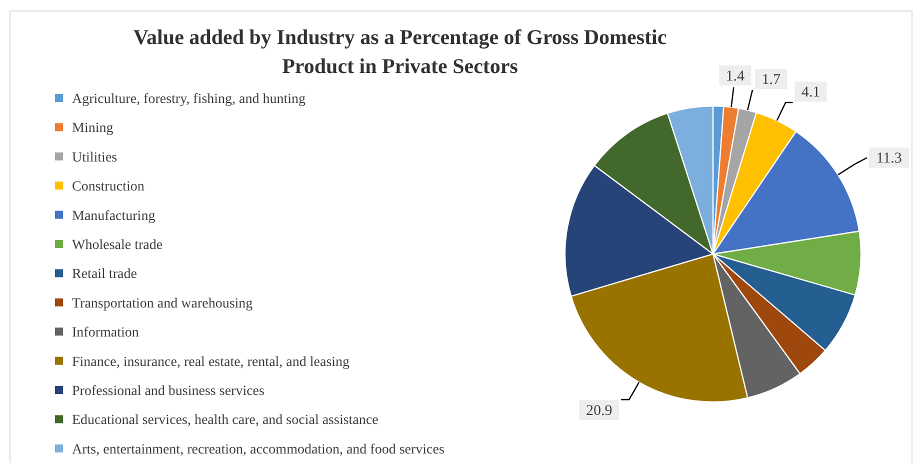  Describe the element at coordinates (211, 362) in the screenshot. I see `legend-label: Finance, insurance, real estate, rental, and leasing` at that location.